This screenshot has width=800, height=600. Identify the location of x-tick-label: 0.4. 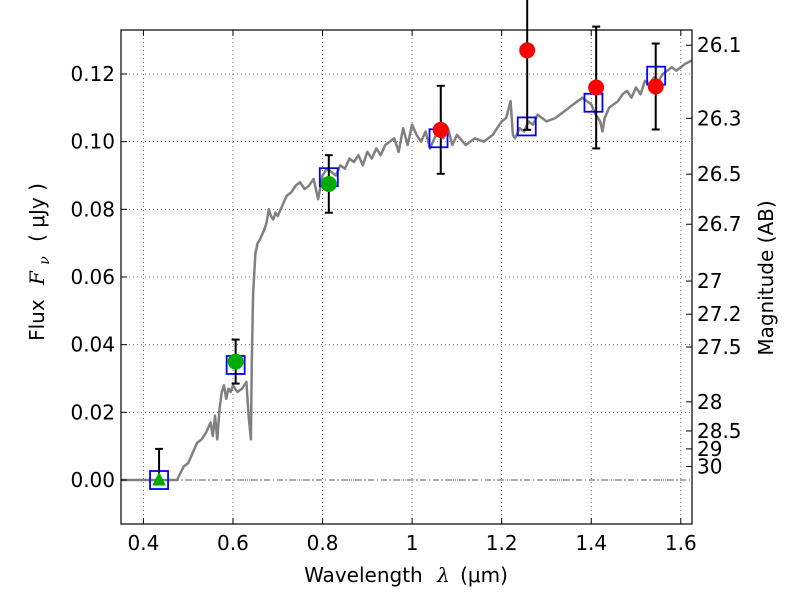
(143, 543).